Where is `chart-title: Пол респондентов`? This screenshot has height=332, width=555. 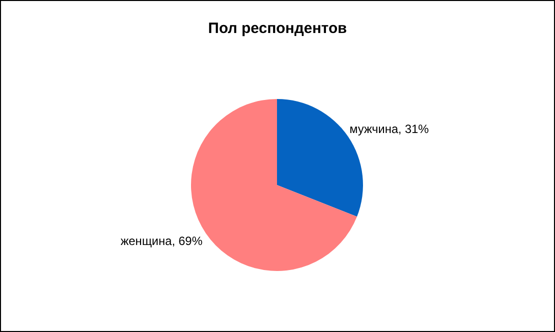 chart-title: Пол респондентов is located at coordinates (277, 28).